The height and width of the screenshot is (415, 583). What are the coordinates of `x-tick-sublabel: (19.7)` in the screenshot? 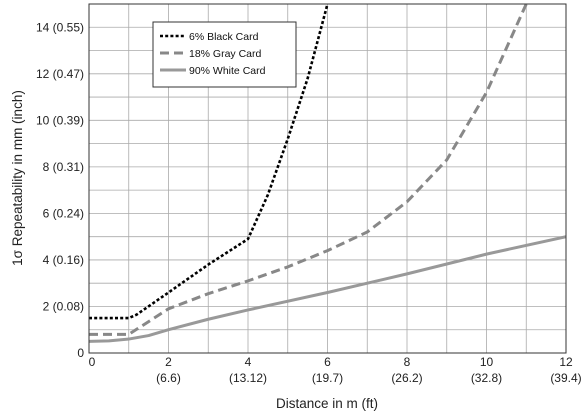 It's located at (327, 378).